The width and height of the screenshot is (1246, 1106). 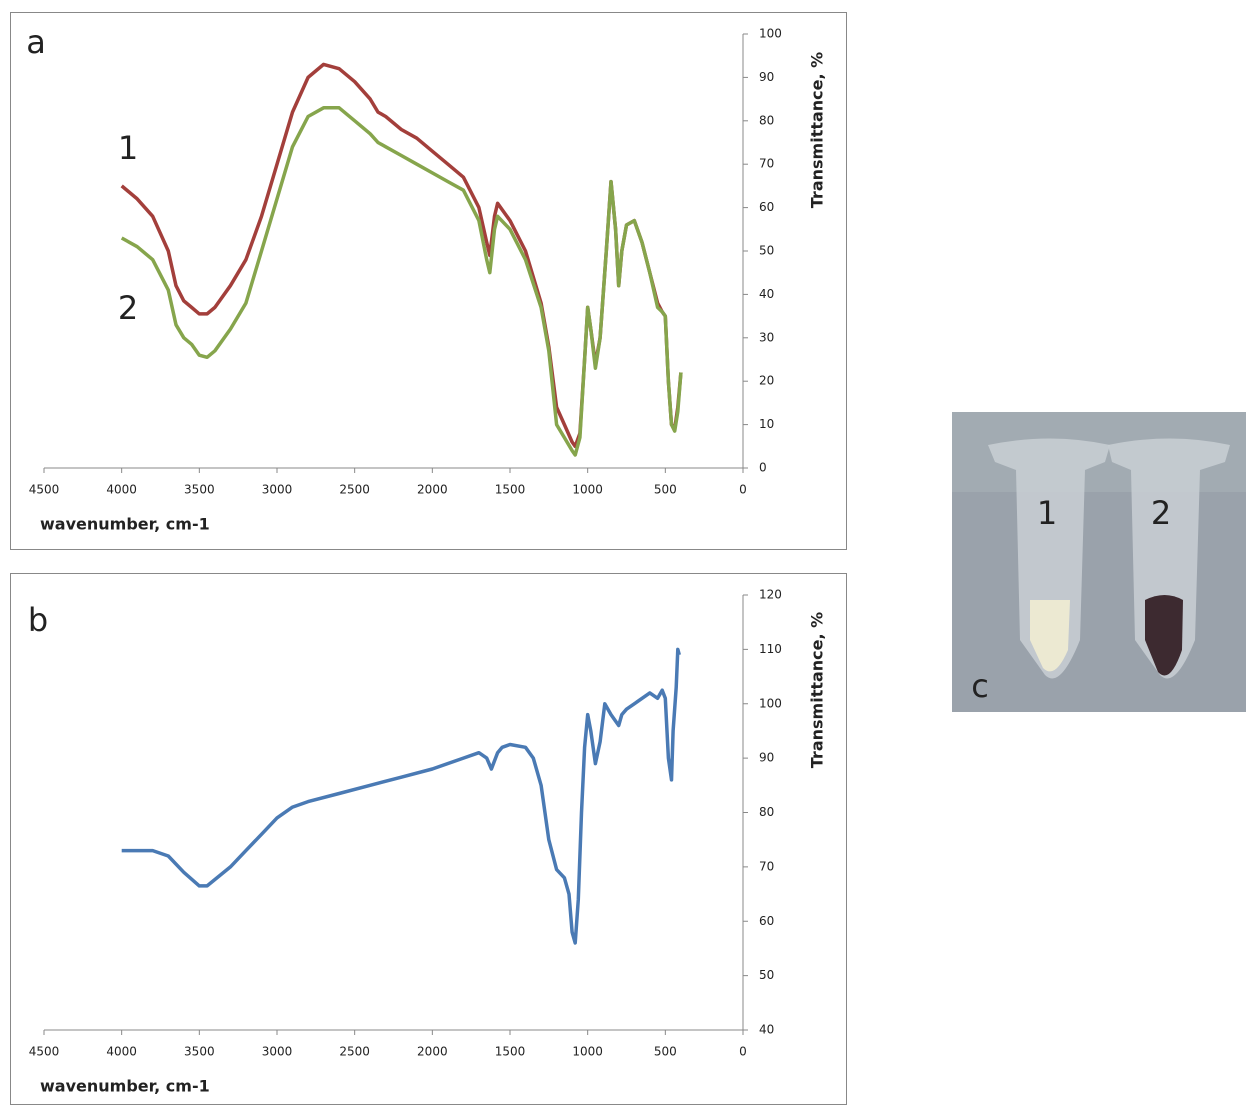 I want to click on y-tick-label: 110, so click(x=770, y=649).